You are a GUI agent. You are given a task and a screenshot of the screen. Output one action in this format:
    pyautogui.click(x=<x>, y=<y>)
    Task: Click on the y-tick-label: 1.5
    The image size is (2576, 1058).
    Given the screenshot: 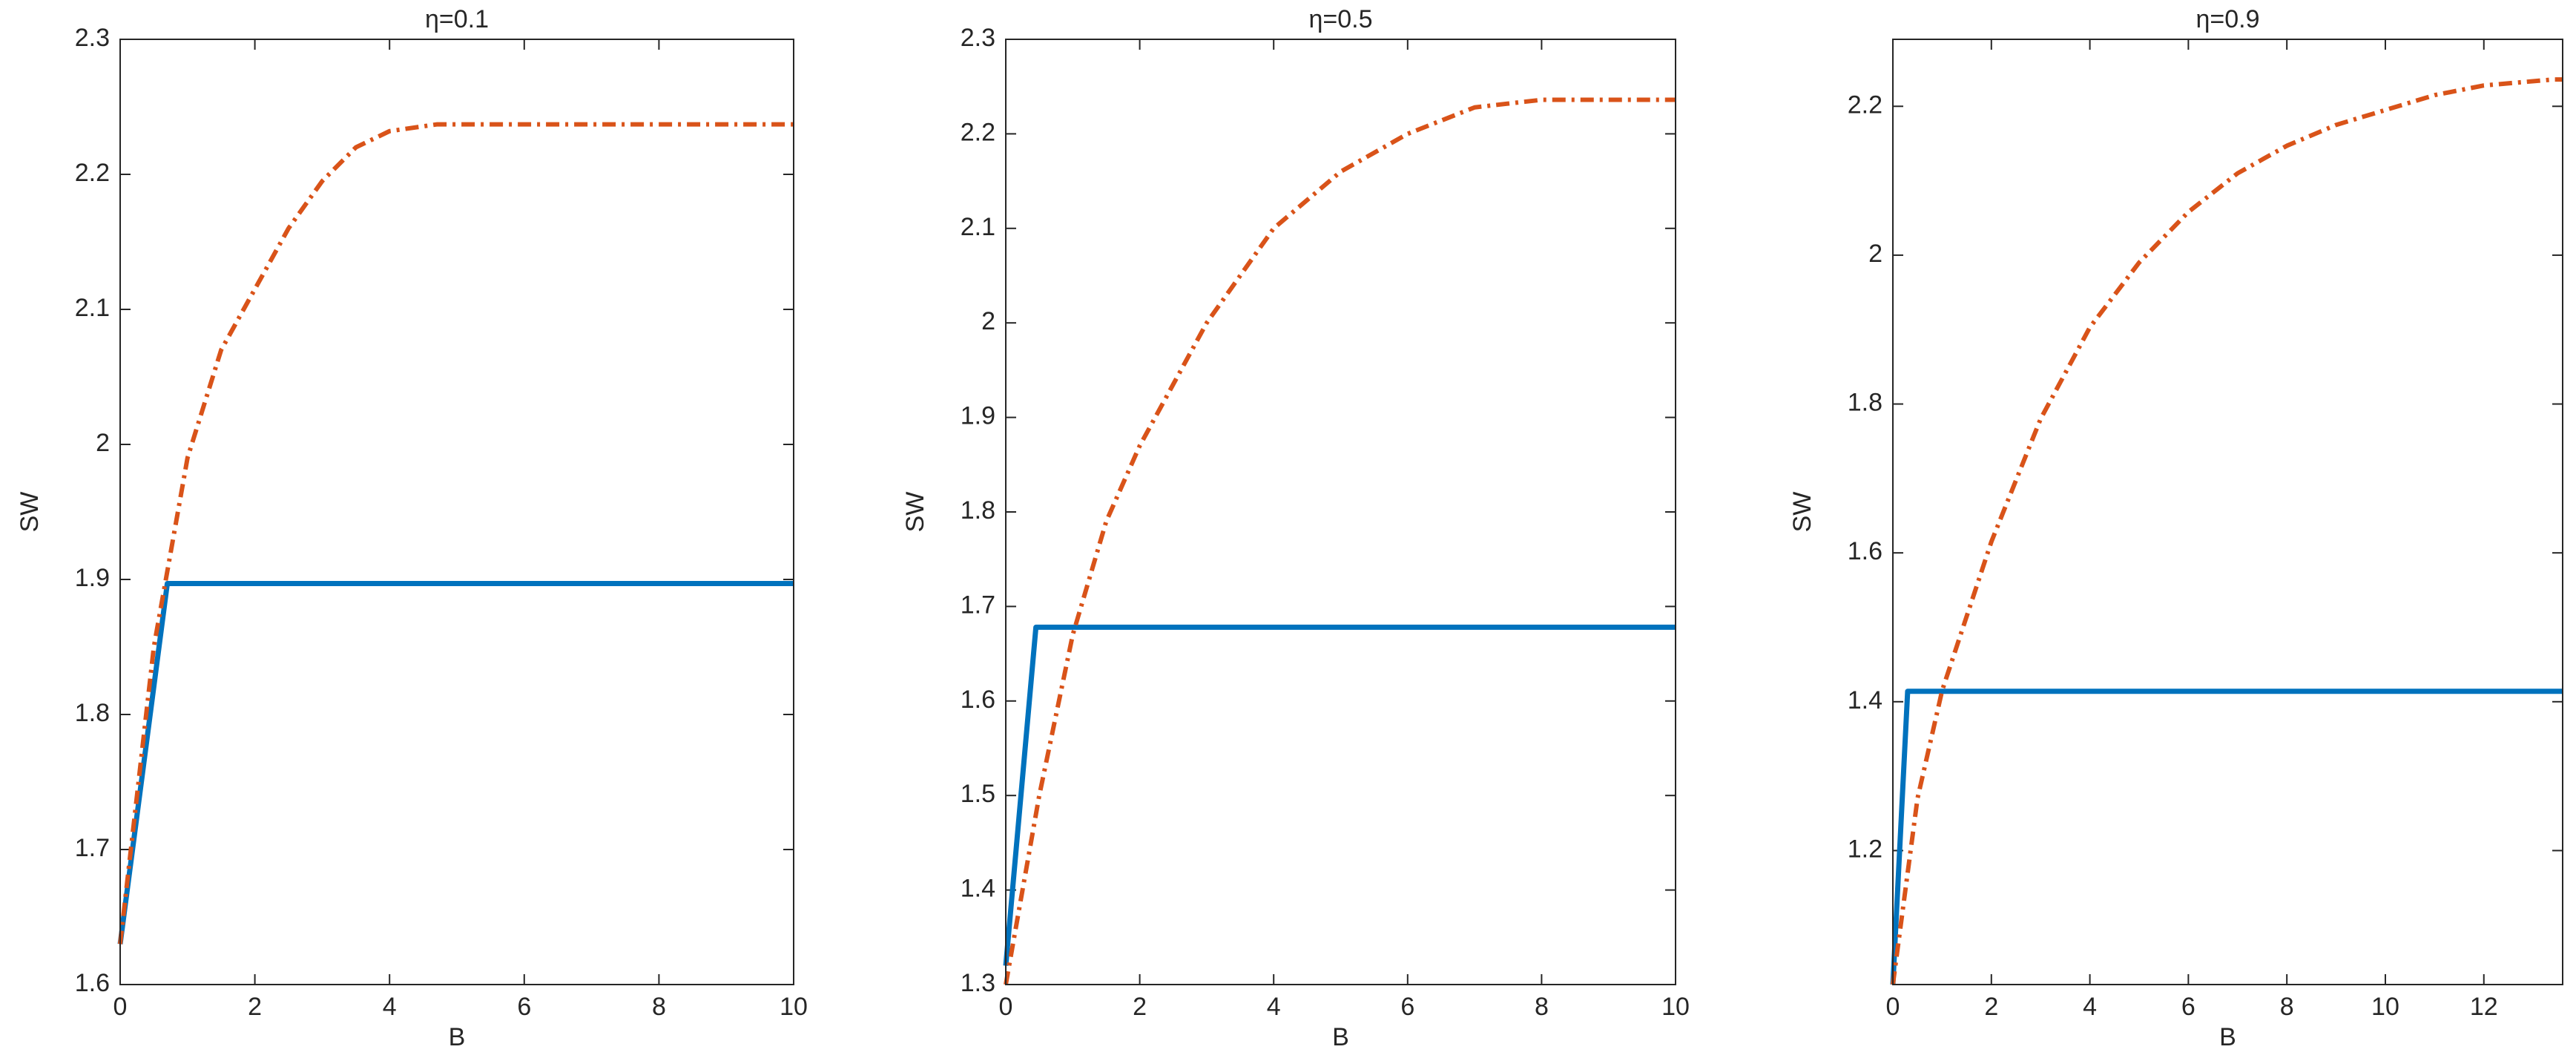 What is the action you would take?
    pyautogui.click(x=978, y=794)
    